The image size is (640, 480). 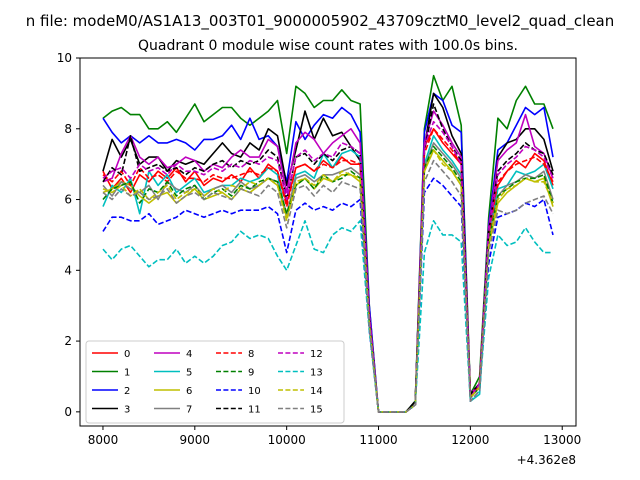 I want to click on y-tick-label: 10, so click(x=64, y=58).